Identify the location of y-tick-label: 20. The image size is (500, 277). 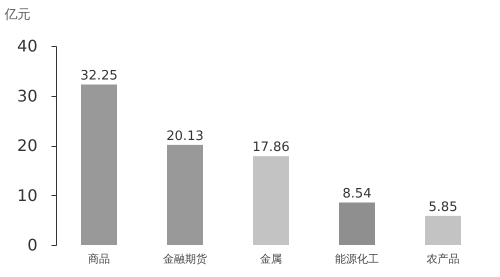
(27, 145).